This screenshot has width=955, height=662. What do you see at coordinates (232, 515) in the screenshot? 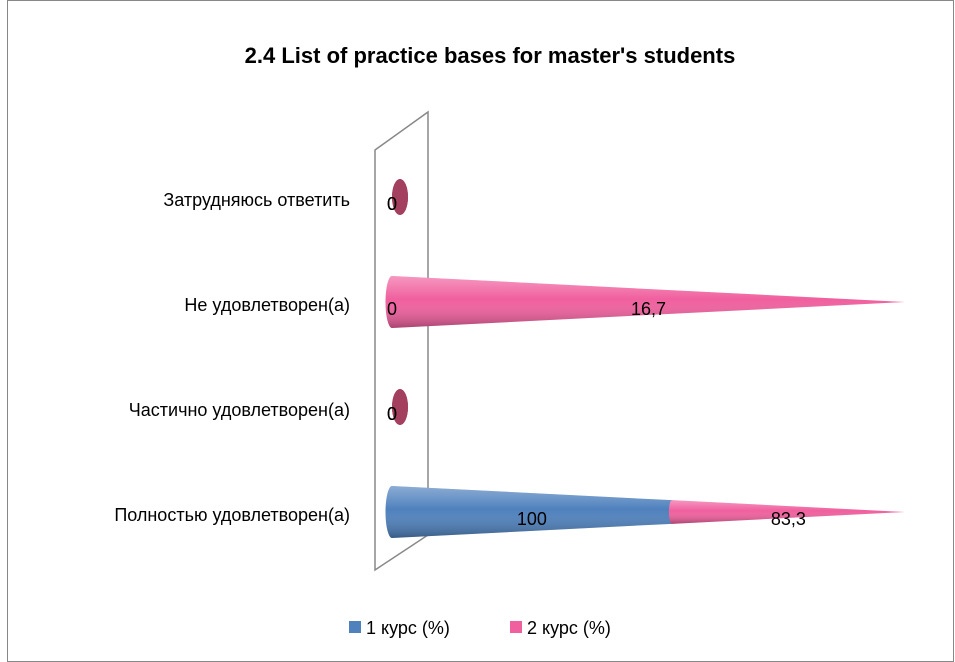
I see `category-label: Полностью удовлетворен(а)` at bounding box center [232, 515].